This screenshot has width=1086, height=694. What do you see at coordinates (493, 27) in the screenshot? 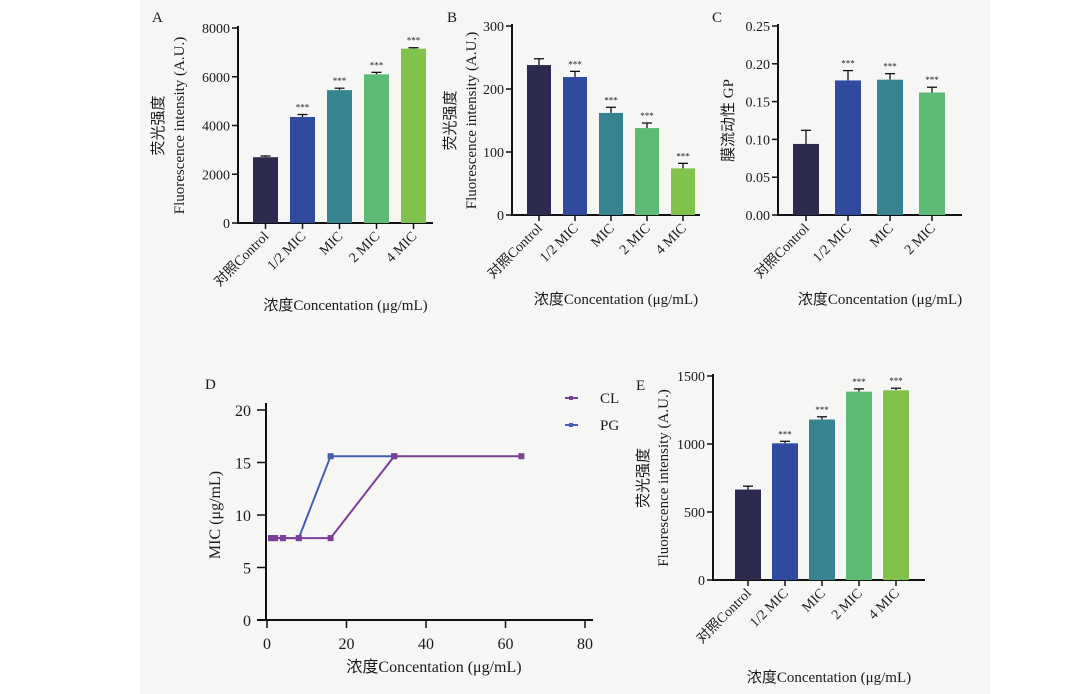
I see `y-tick-label: 300` at bounding box center [493, 27].